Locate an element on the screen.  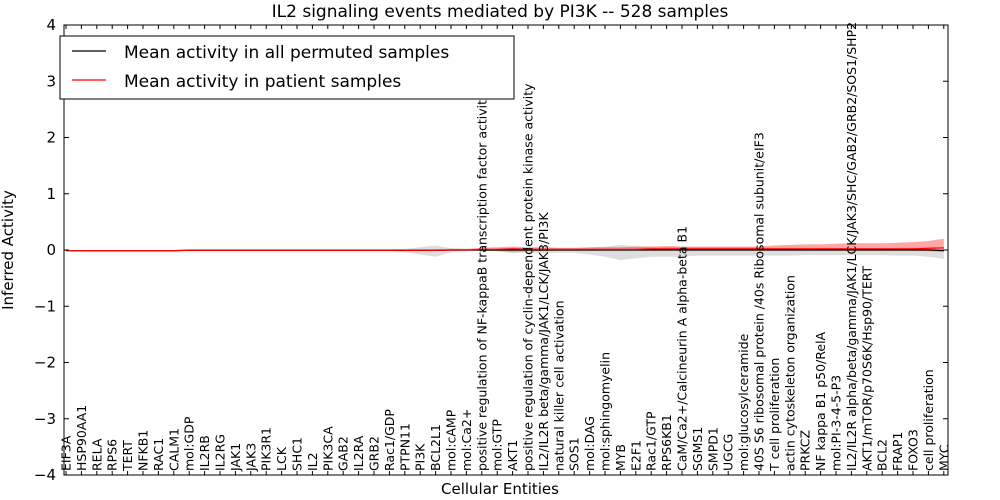
x-tick-label: MYB is located at coordinates (620, 457).